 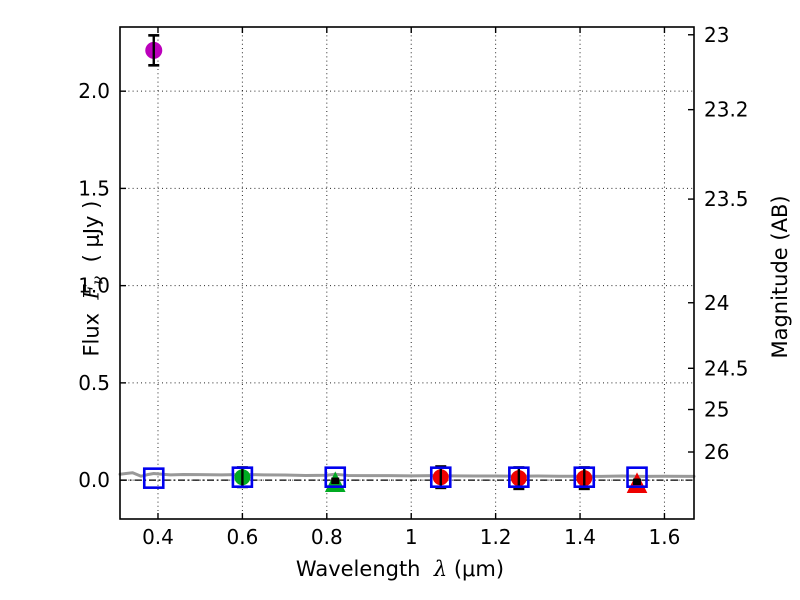 I want to click on y-left-tick-label-2: 1.0, so click(x=94, y=286).